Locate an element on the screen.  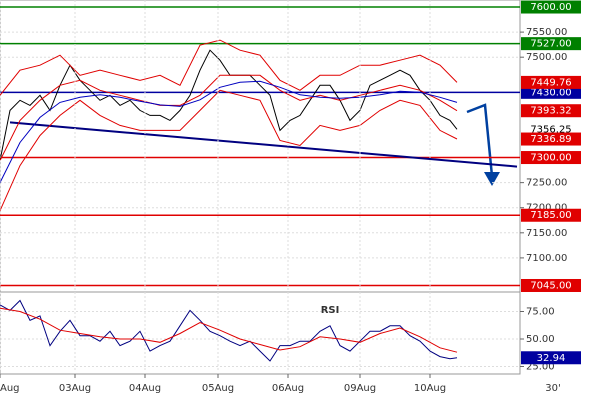
price-box-label: 7393.32 is located at coordinates (550, 111).